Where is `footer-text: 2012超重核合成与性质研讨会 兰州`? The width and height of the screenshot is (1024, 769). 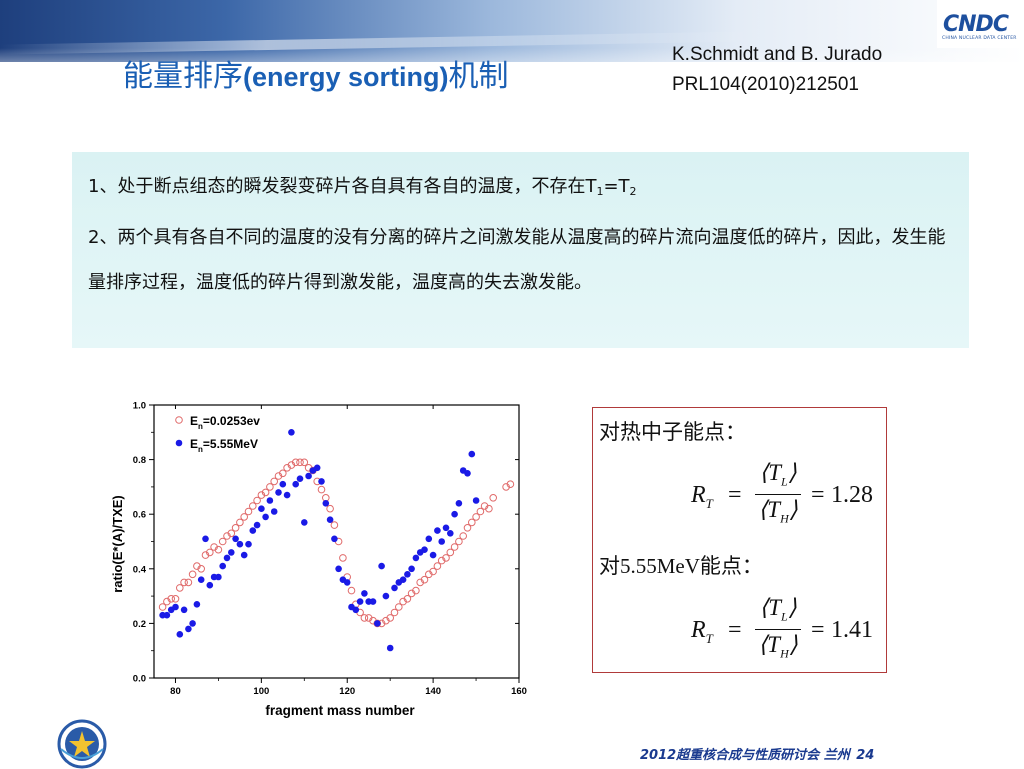 footer-text: 2012超重核合成与性质研讨会 兰州 is located at coordinates (745, 755).